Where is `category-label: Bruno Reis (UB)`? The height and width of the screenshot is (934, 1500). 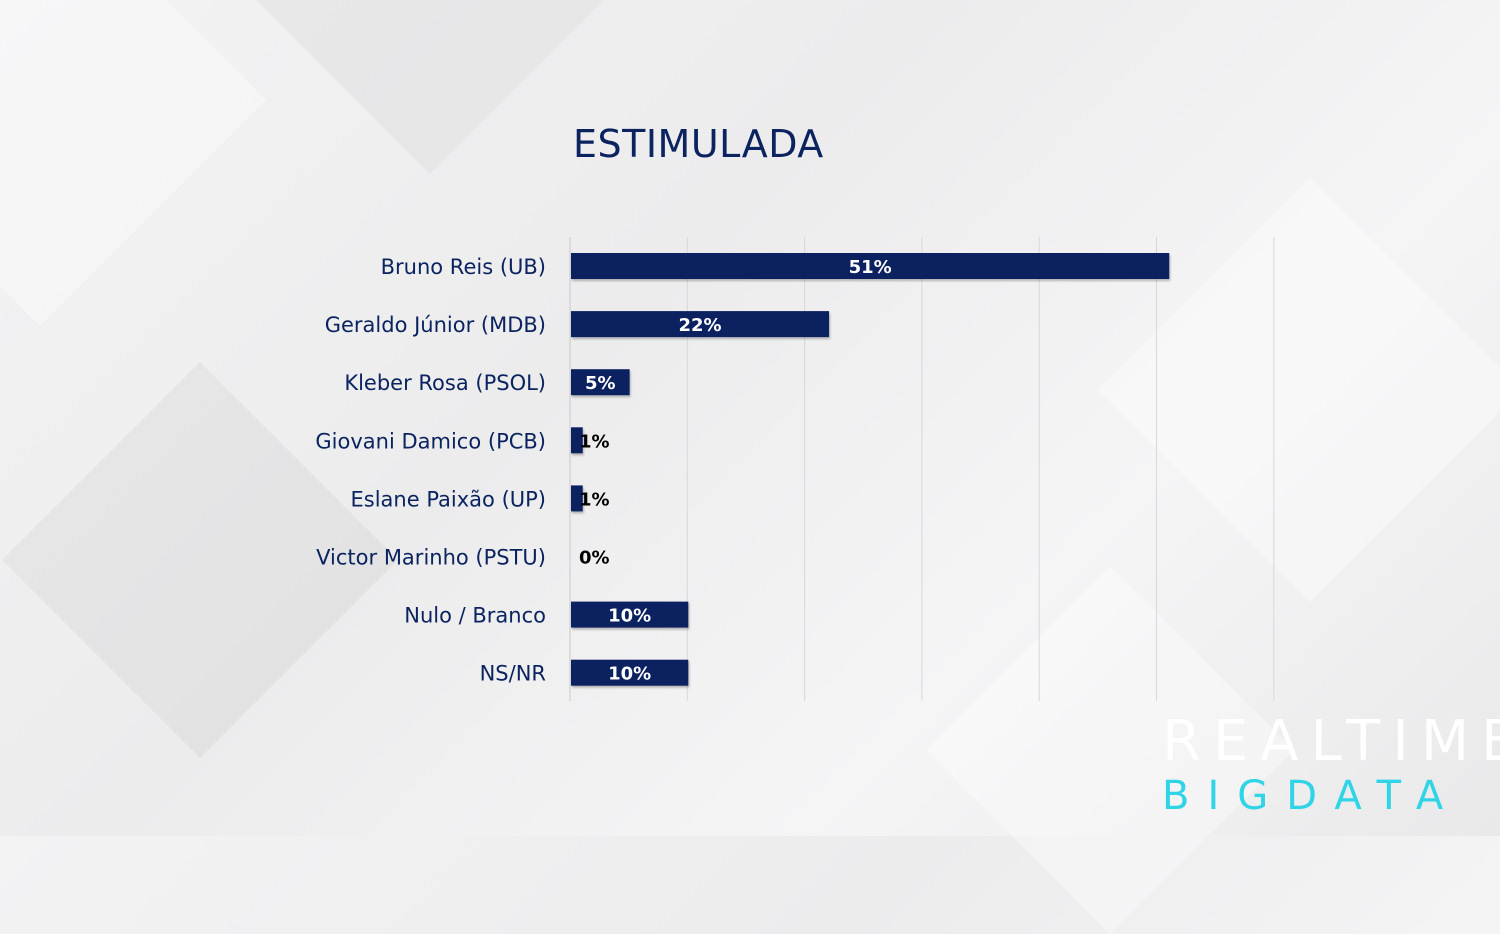 category-label: Bruno Reis (UB) is located at coordinates (463, 267).